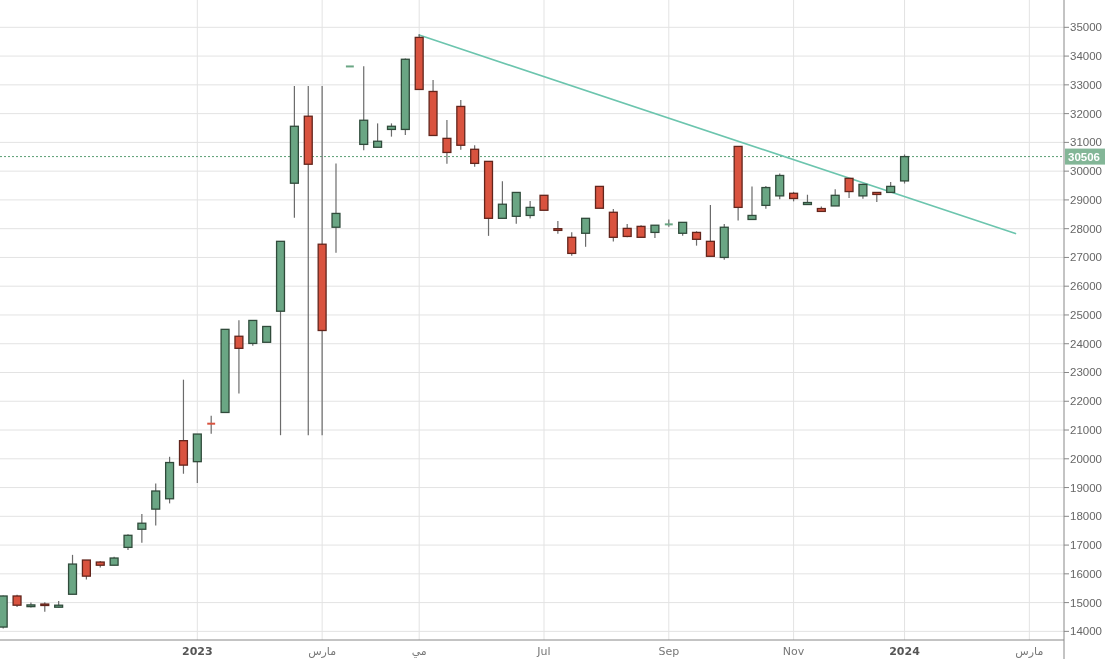 The height and width of the screenshot is (659, 1105). Describe the element at coordinates (905, 651) in the screenshot. I see `x-tick-label: 2024` at that location.